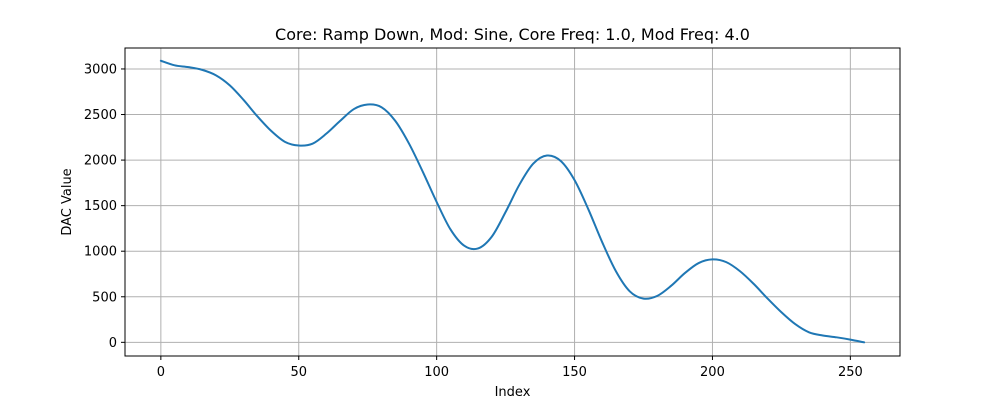 This screenshot has width=1000, height=400. I want to click on x-tick-label: 250, so click(850, 372).